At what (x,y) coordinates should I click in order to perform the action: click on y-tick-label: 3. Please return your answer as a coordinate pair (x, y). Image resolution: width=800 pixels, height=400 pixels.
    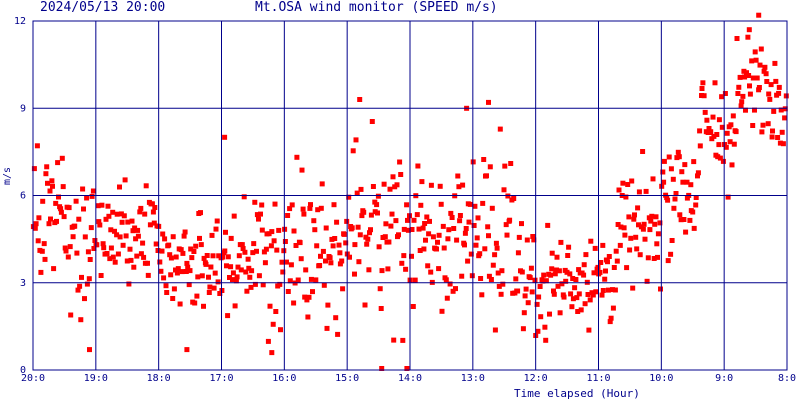
    Looking at the image, I should click on (23, 283).